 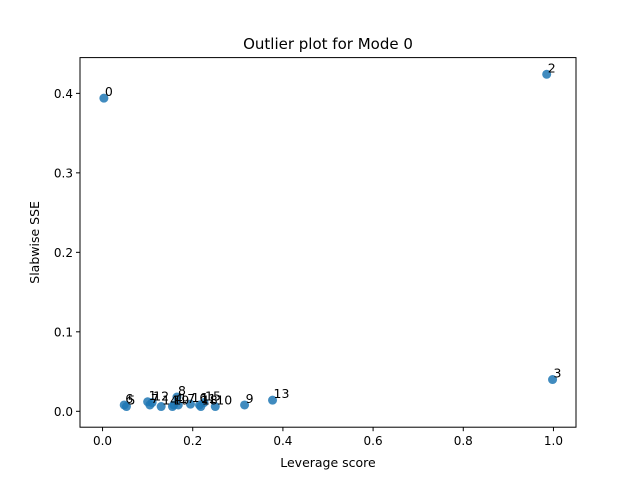 I want to click on point-label: 16, so click(x=199, y=397).